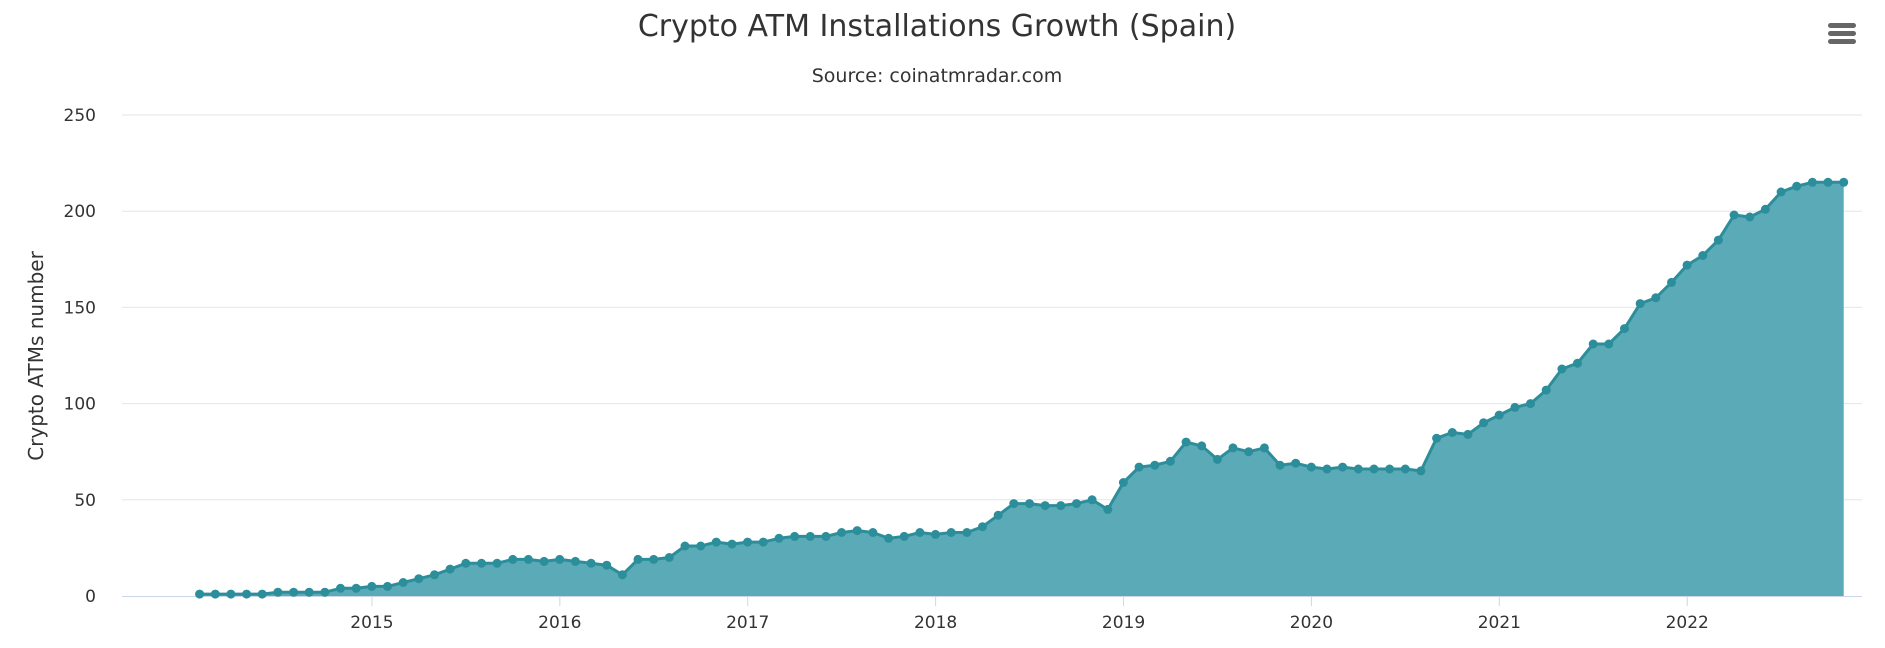  Describe the element at coordinates (1842, 33) in the screenshot. I see `chart-context-menu-button` at that location.